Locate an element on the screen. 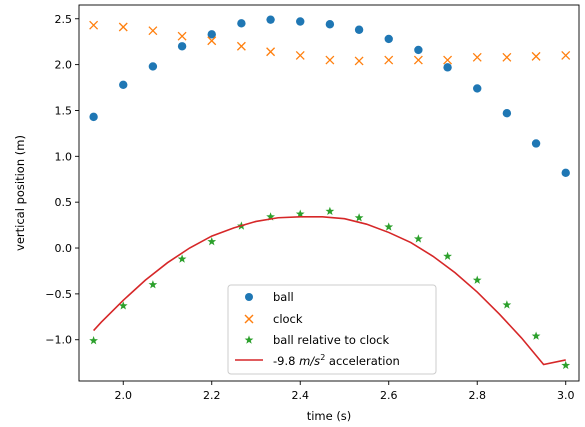  legend-accel-unit: m/s is located at coordinates (309, 361).